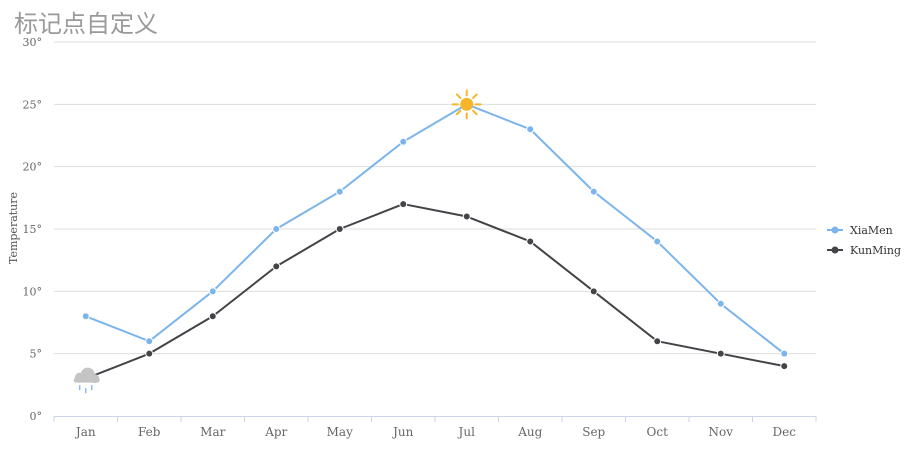 The height and width of the screenshot is (449, 910). I want to click on sun-disc, so click(467, 104).